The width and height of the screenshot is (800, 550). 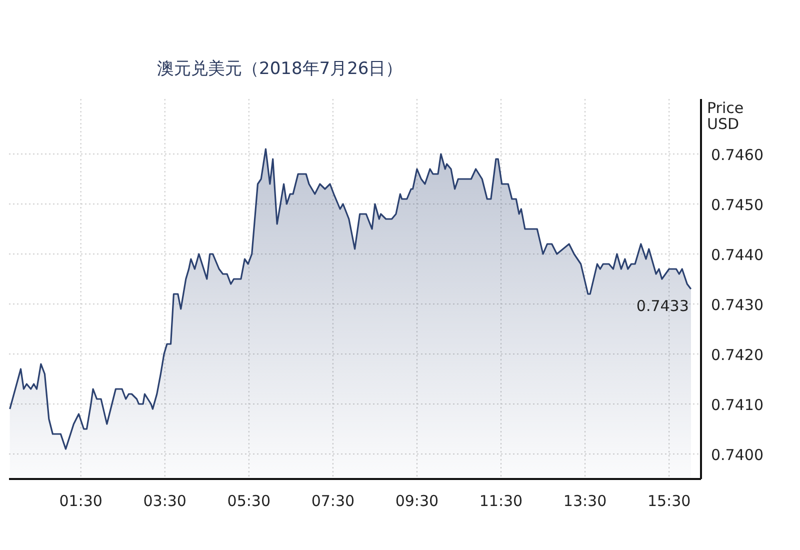 I want to click on y-tick-label: 0.7410, so click(x=737, y=405).